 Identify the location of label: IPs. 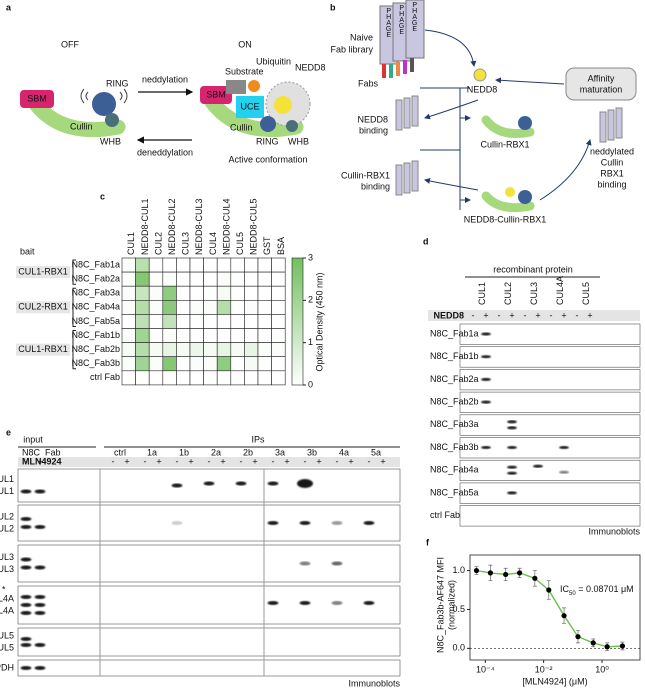
(258, 439).